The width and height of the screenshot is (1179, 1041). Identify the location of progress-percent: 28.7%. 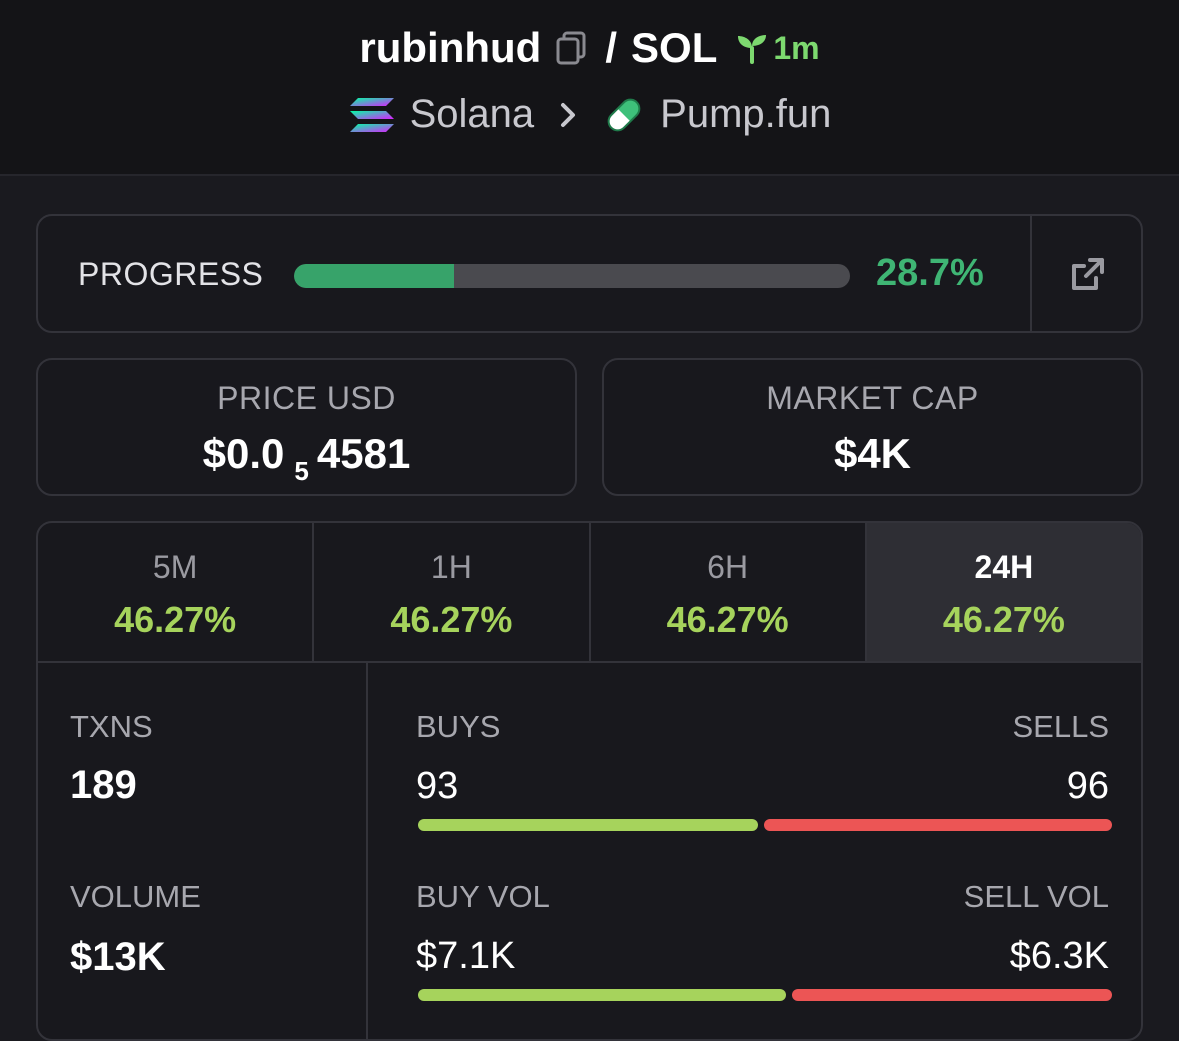
(930, 273).